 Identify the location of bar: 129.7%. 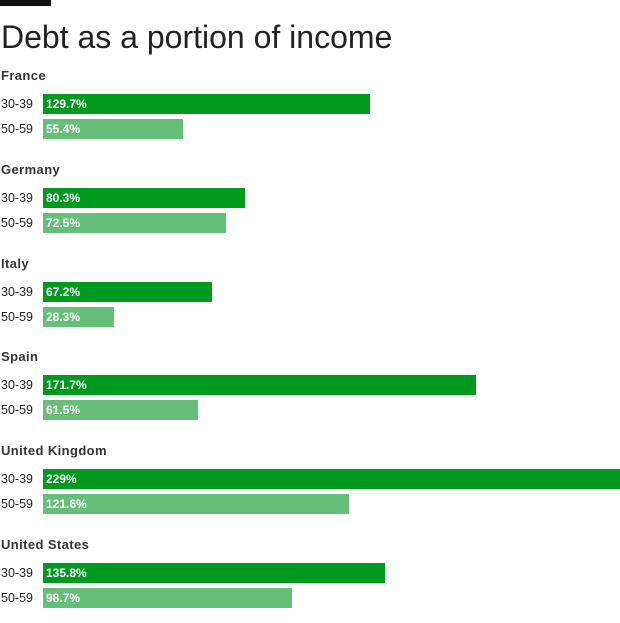
(206, 104).